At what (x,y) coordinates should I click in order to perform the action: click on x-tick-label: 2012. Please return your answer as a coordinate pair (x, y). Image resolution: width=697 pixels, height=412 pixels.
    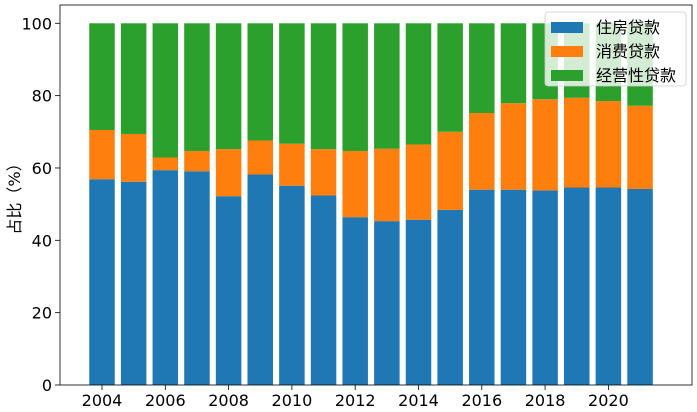
    Looking at the image, I should click on (355, 400).